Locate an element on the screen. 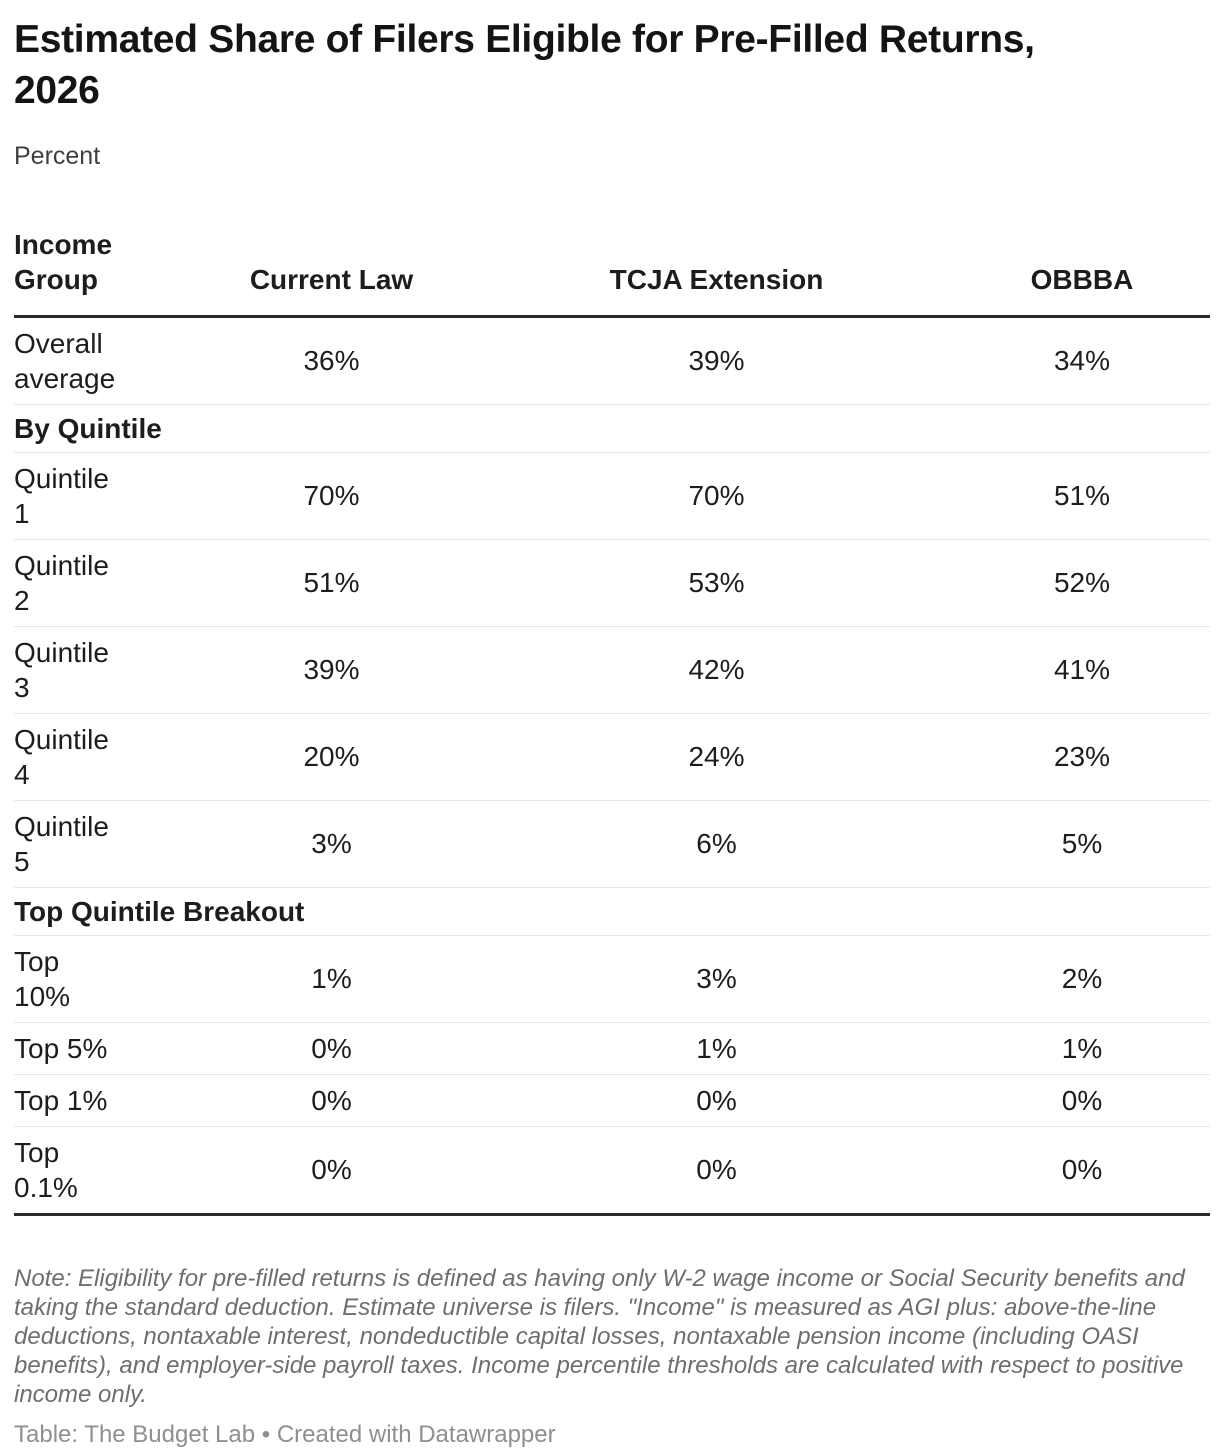 Image resolution: width=1220 pixels, height=1450 pixels. cell-value: 36% is located at coordinates (331, 361).